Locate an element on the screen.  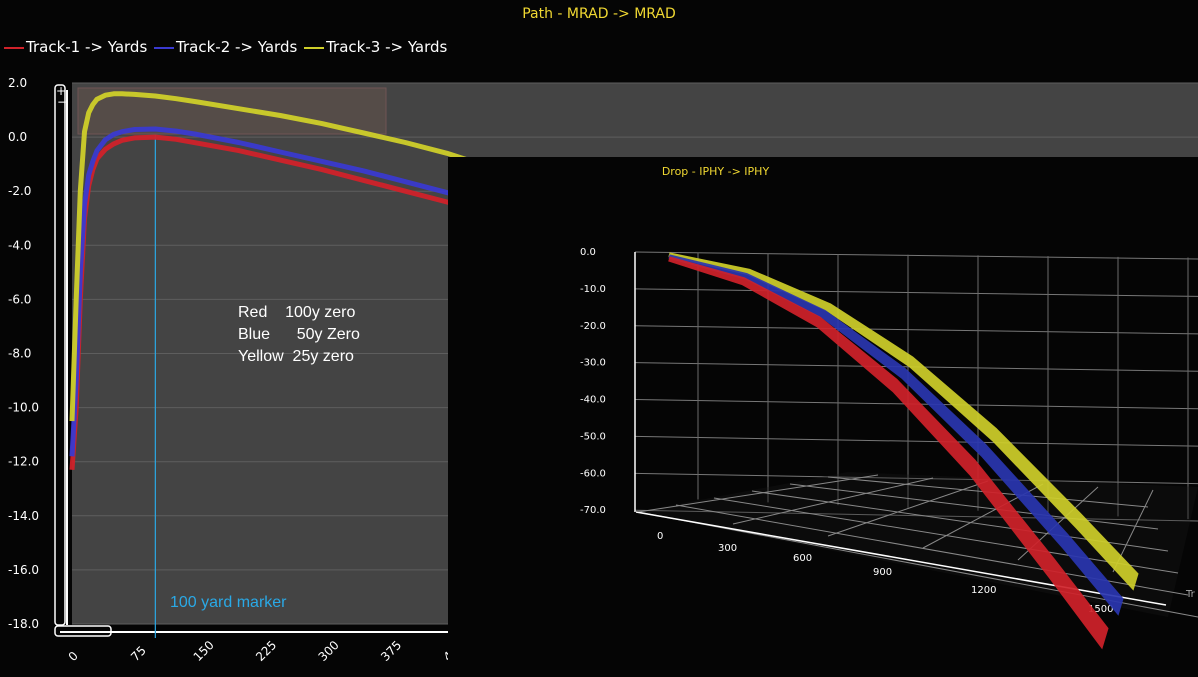
legend-label-track-2: Track-2 -> Yards is located at coordinates (237, 47).